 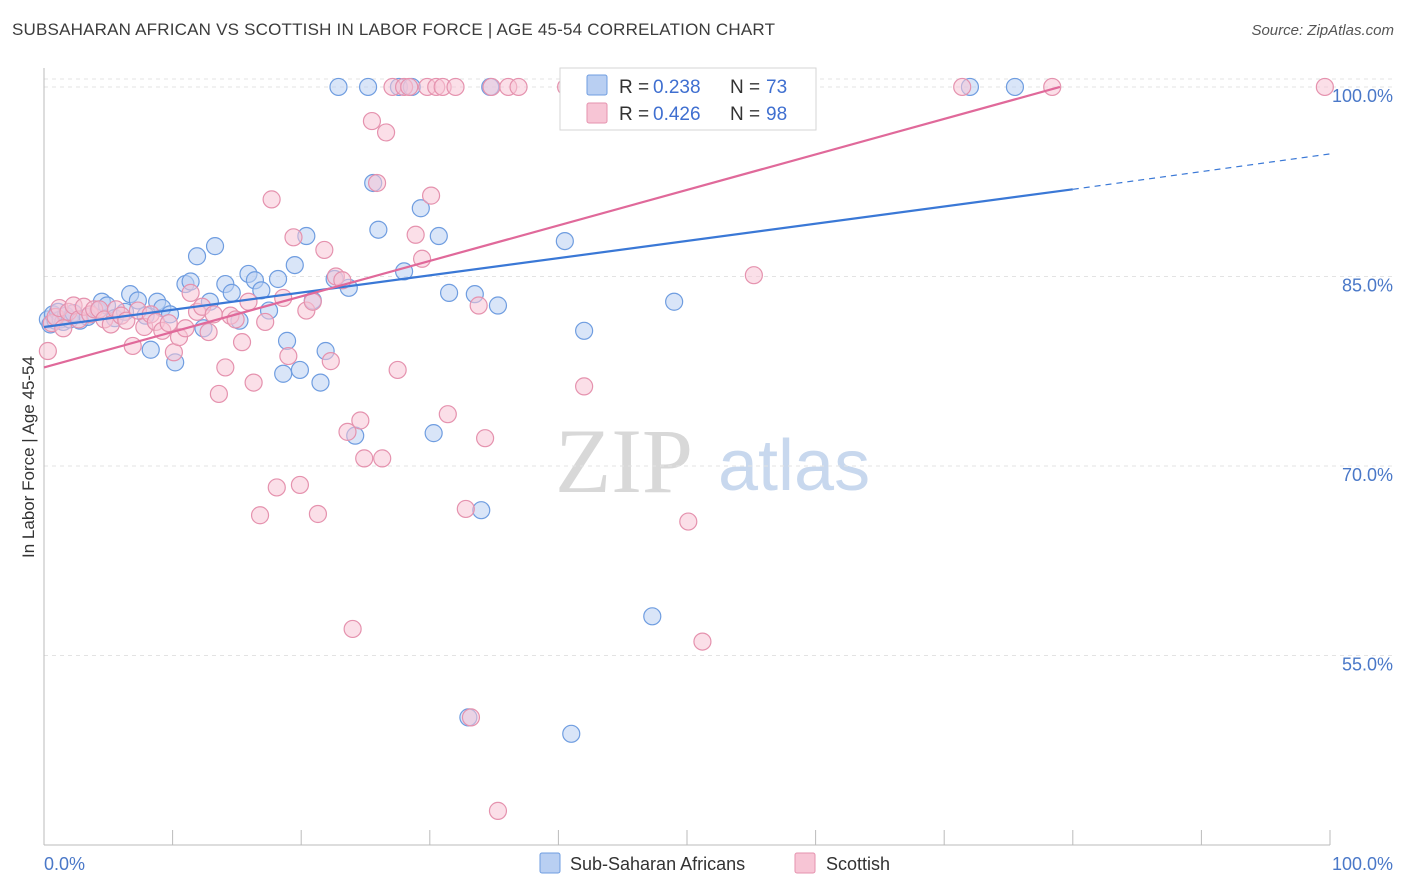 What do you see at coordinates (1362, 864) in the screenshot?
I see `x-tick-label-max: 100.0%` at bounding box center [1362, 864].